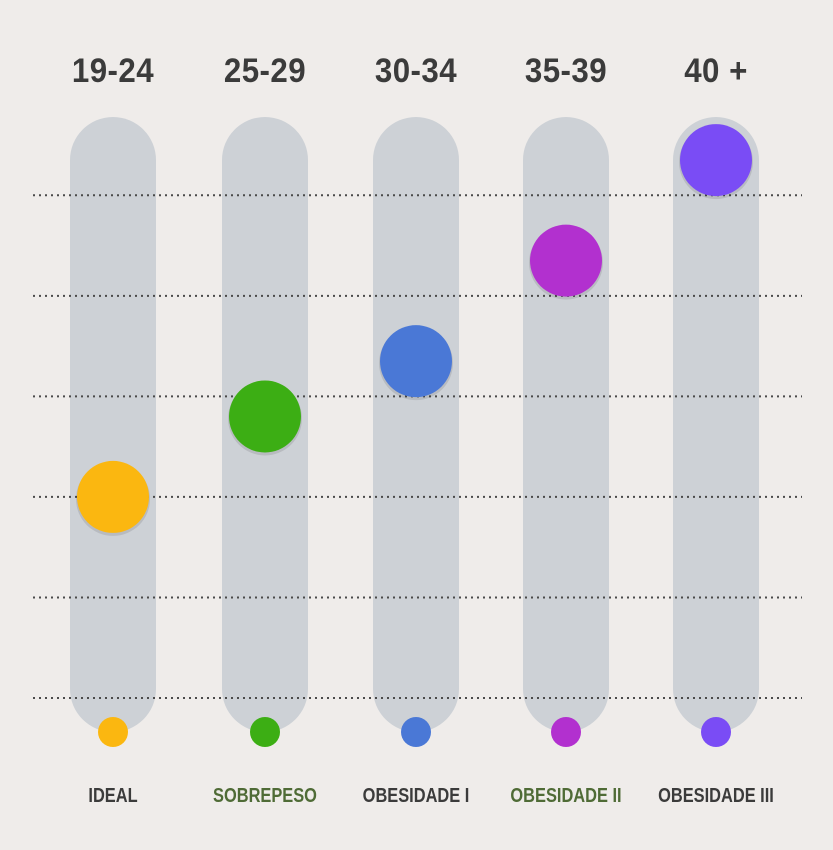  I want to click on range-label: 40 +, so click(716, 71).